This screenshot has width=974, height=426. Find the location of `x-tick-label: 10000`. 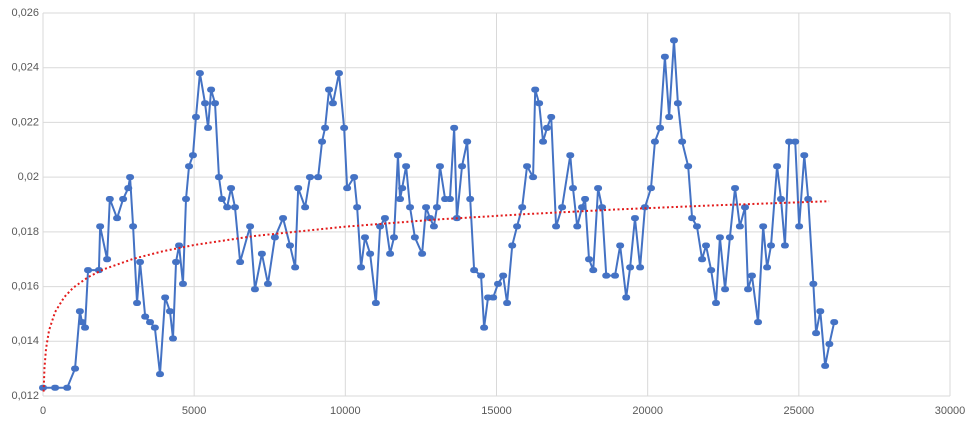

x-tick-label: 10000 is located at coordinates (345, 411).